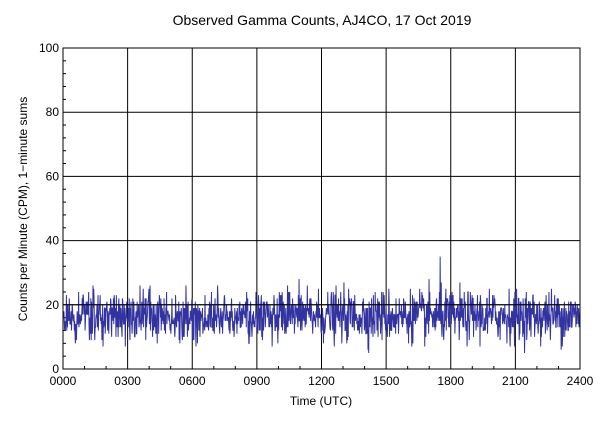 This screenshot has height=433, width=600. What do you see at coordinates (53, 112) in the screenshot?
I see `y-tick-label: 80` at bounding box center [53, 112].